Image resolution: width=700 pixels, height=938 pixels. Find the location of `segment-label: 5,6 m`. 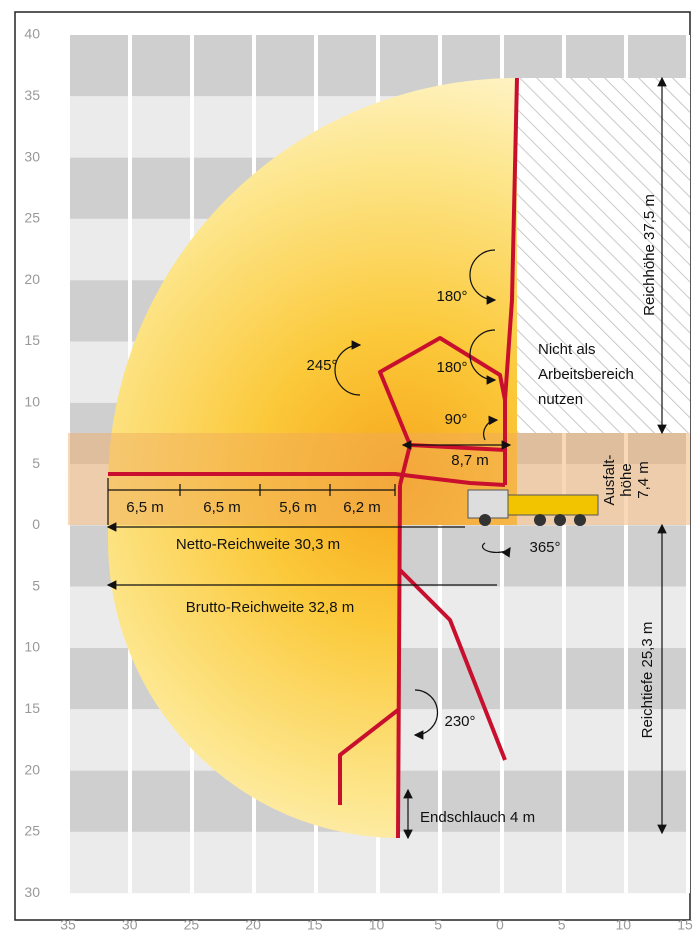

segment-label: 5,6 m is located at coordinates (298, 507).